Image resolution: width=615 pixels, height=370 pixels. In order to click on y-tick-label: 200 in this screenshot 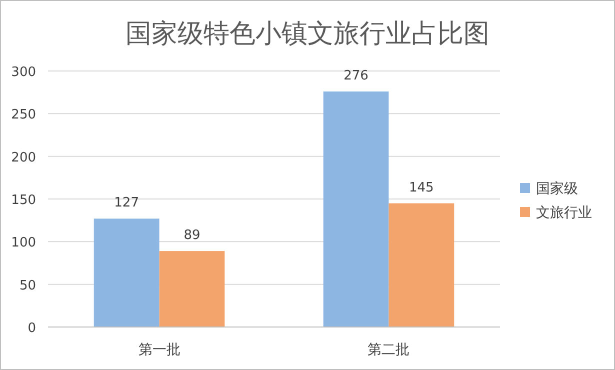, I will do `click(23, 158)`.